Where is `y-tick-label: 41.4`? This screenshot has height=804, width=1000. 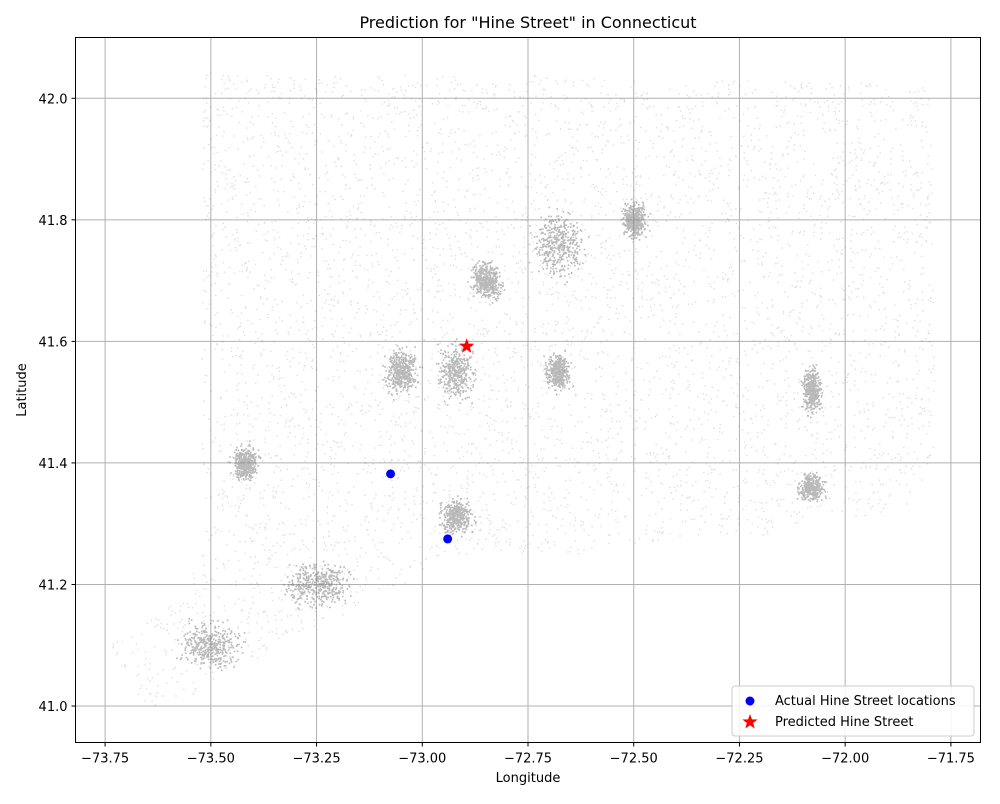 y-tick-label: 41.4 is located at coordinates (53, 464).